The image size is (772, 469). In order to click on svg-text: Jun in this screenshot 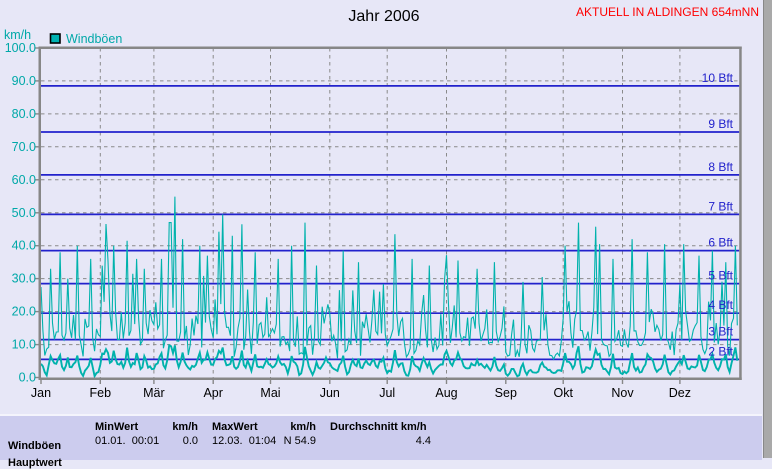, I will do `click(330, 393)`.